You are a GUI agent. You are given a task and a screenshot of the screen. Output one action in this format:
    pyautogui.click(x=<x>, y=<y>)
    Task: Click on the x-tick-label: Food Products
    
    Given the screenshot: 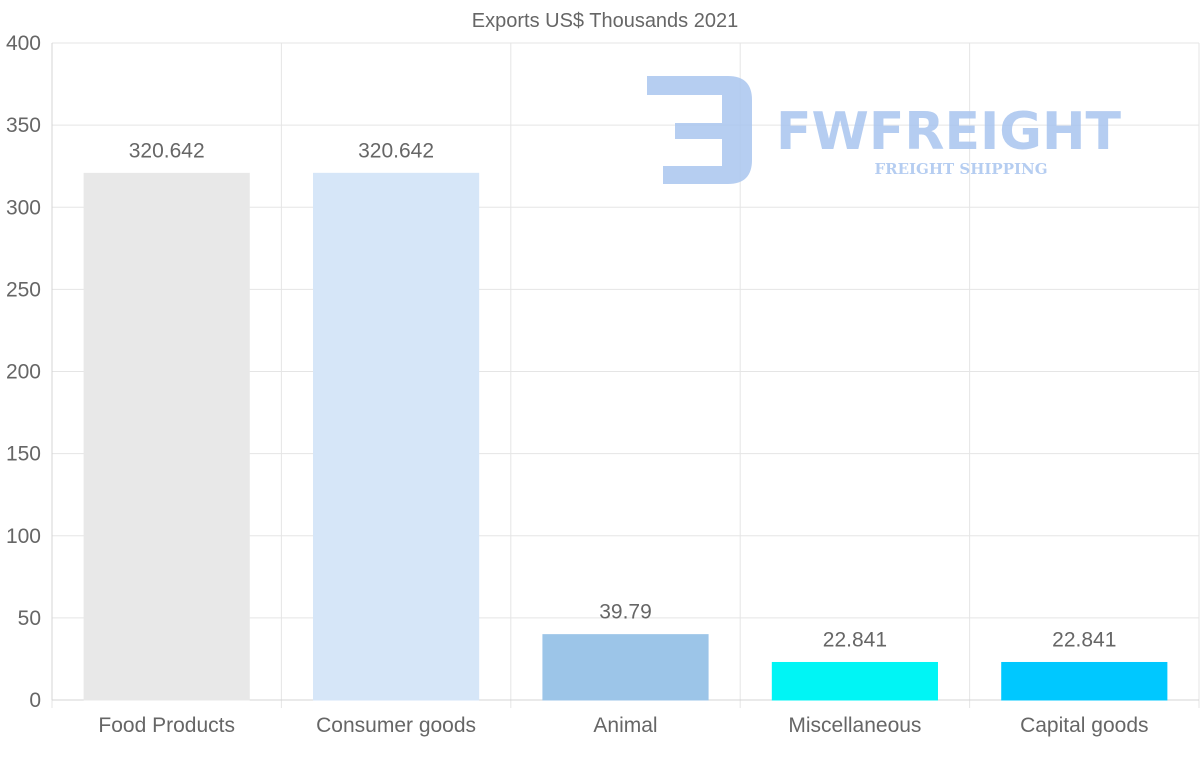 What is the action you would take?
    pyautogui.click(x=166, y=725)
    